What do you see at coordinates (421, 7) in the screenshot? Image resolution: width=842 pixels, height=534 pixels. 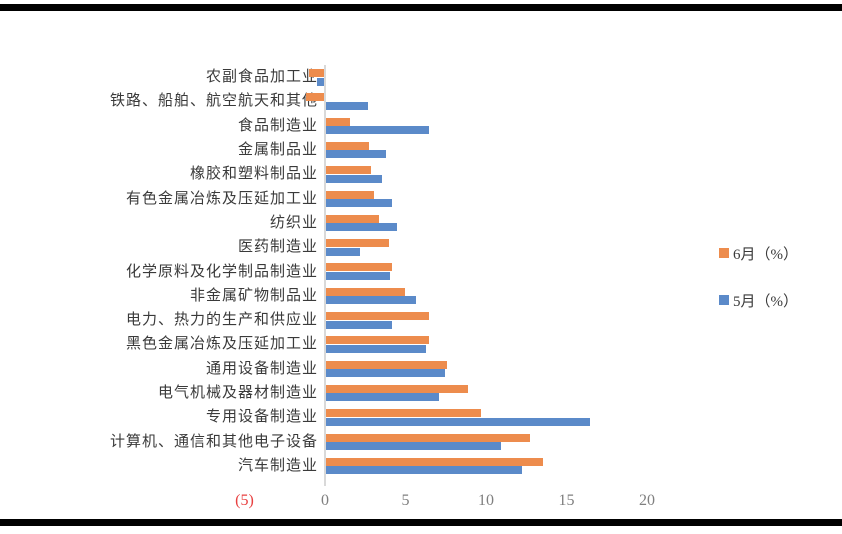 I see `top-rule` at bounding box center [421, 7].